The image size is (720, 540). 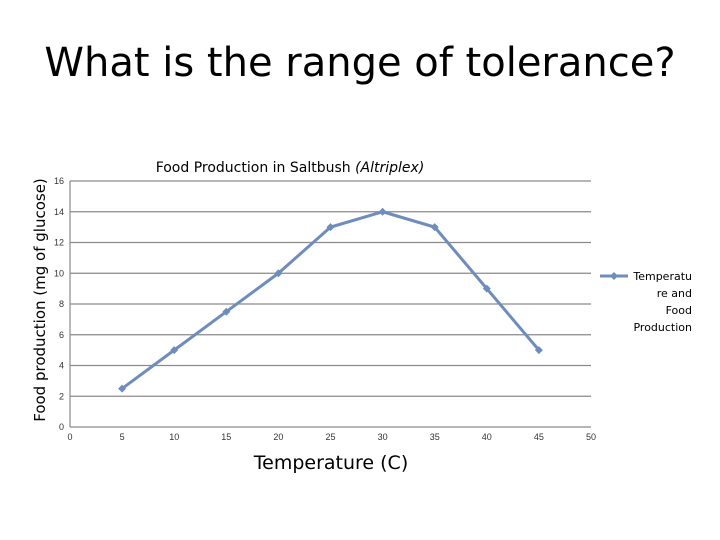 I want to click on x-tick-label: 15, so click(x=226, y=437).